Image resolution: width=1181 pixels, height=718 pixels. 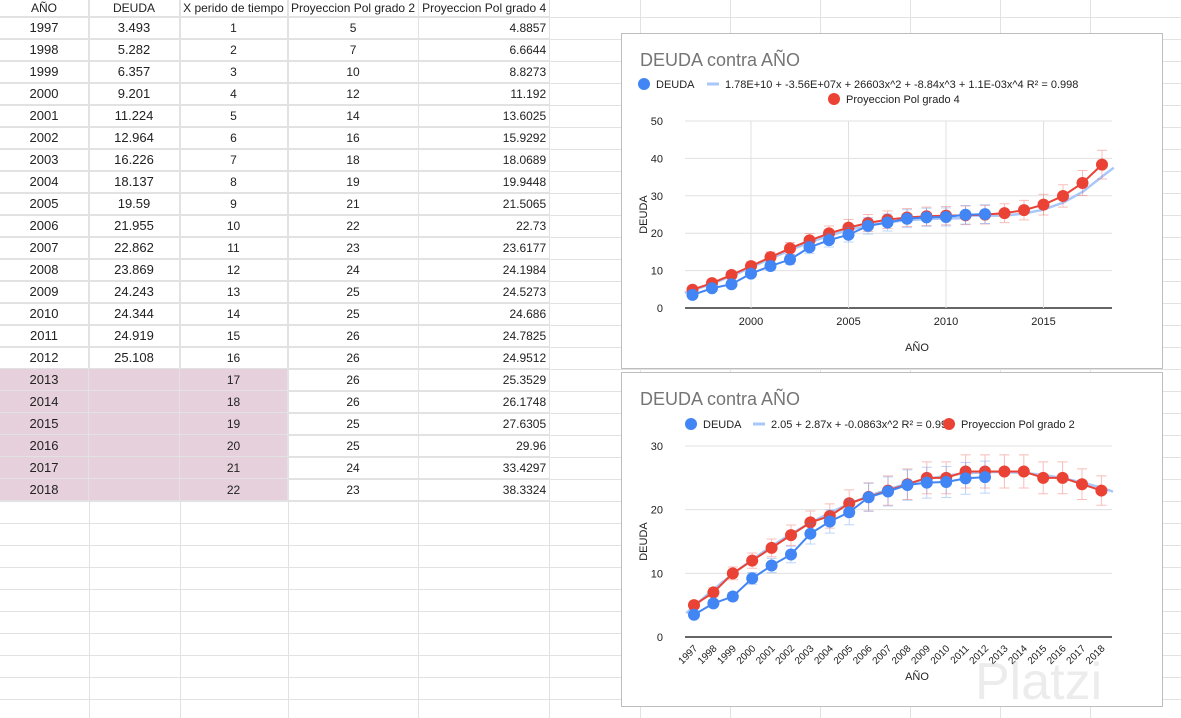 I want to click on cell: 24.1984, so click(x=484, y=269).